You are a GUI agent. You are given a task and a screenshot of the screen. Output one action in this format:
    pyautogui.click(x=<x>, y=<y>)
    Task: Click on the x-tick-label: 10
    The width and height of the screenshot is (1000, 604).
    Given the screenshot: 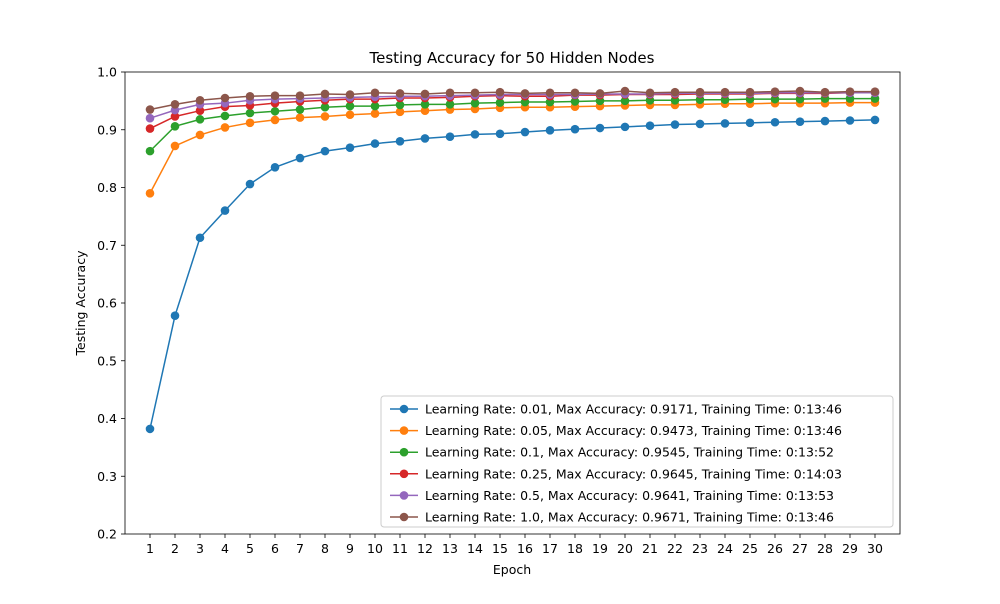 What is the action you would take?
    pyautogui.click(x=375, y=548)
    